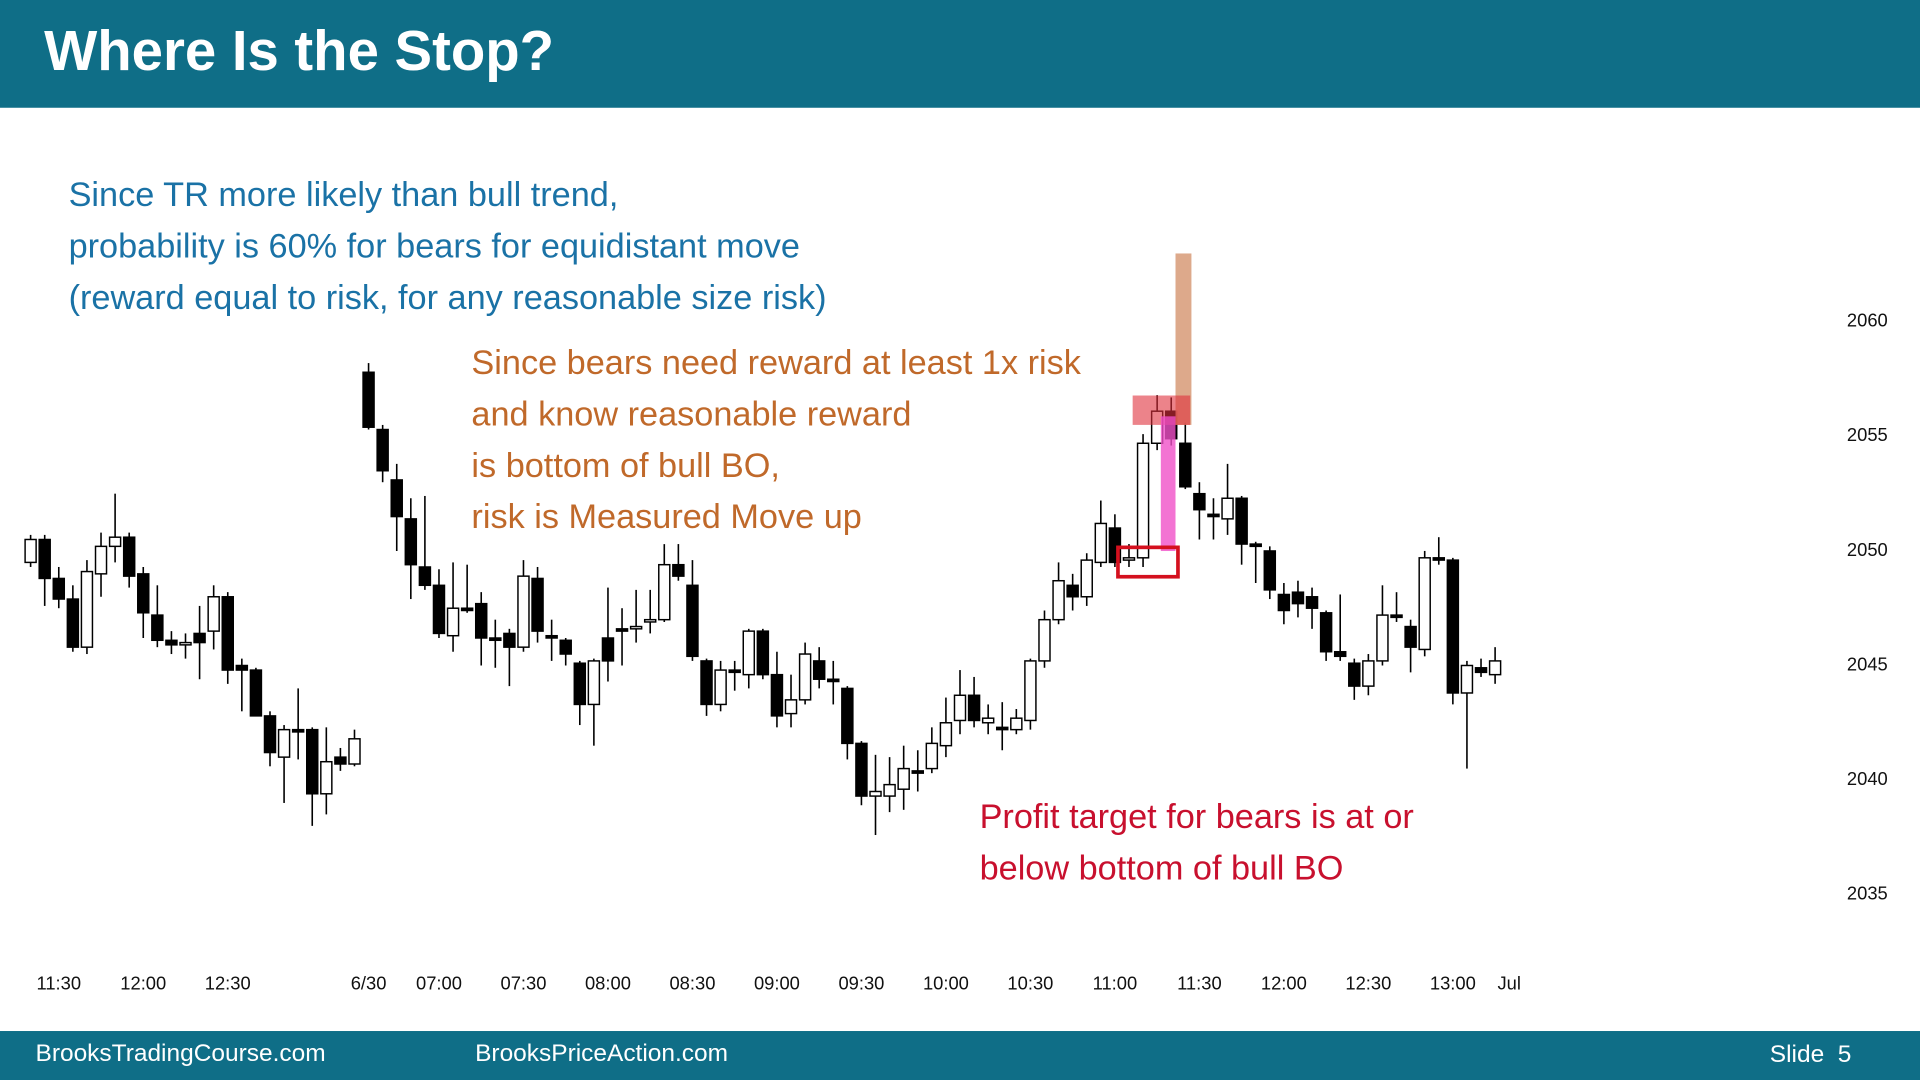 This screenshot has height=1080, width=1920. Describe the element at coordinates (1867, 663) in the screenshot. I see `y-tick-label: 2045` at that location.